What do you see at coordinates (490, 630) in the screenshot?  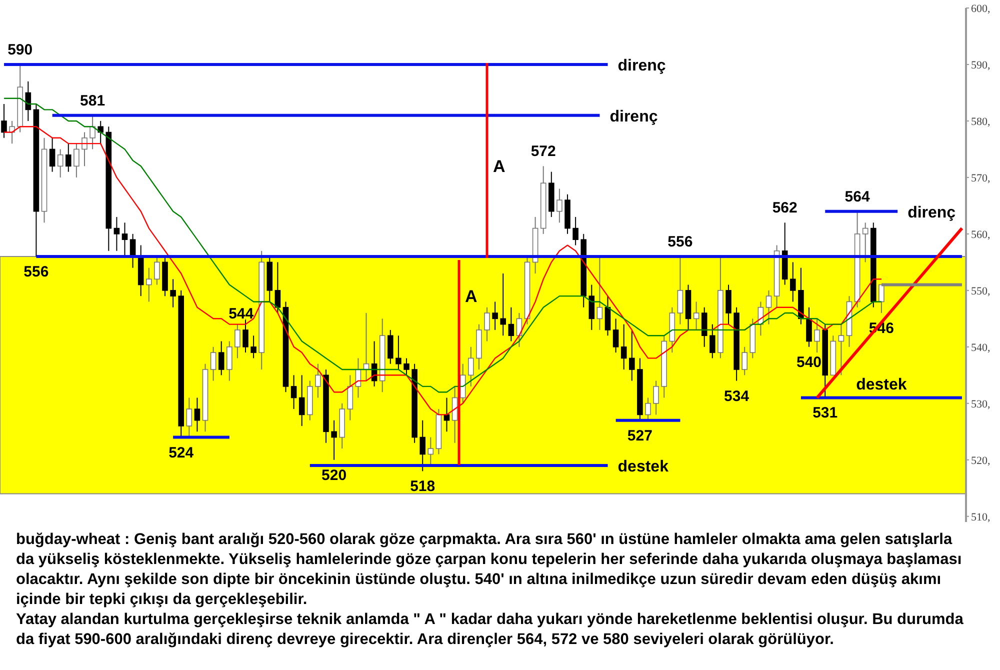 I see `text: Yatay alandan kurtulma gerçekleşirse teknik anlamda " A " kadar daha yukarı yönde hareketlenme beklentisi oluşur. Bu durumda da fiyat 590-600 aralığındaki direnç devreye girecektir. Ara dirençler 564, 572 ve 580 seviyeleri olarak görülüyor.` at bounding box center [490, 630].